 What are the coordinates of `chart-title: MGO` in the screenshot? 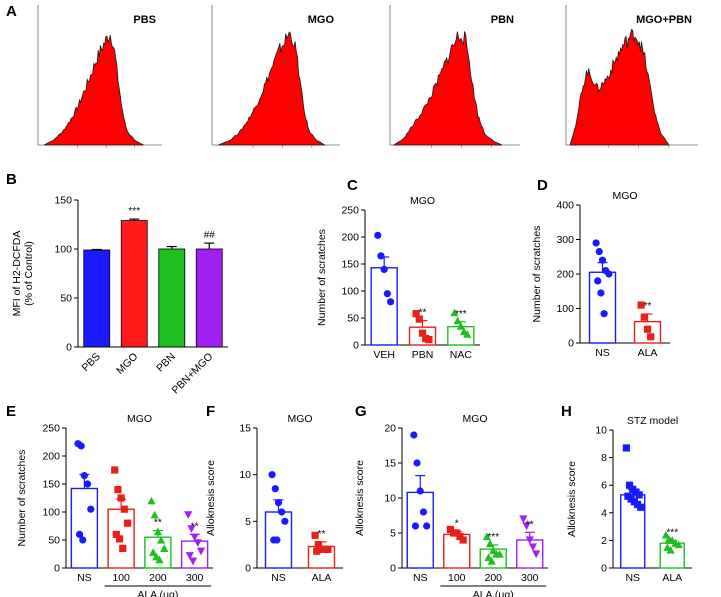 It's located at (299, 419).